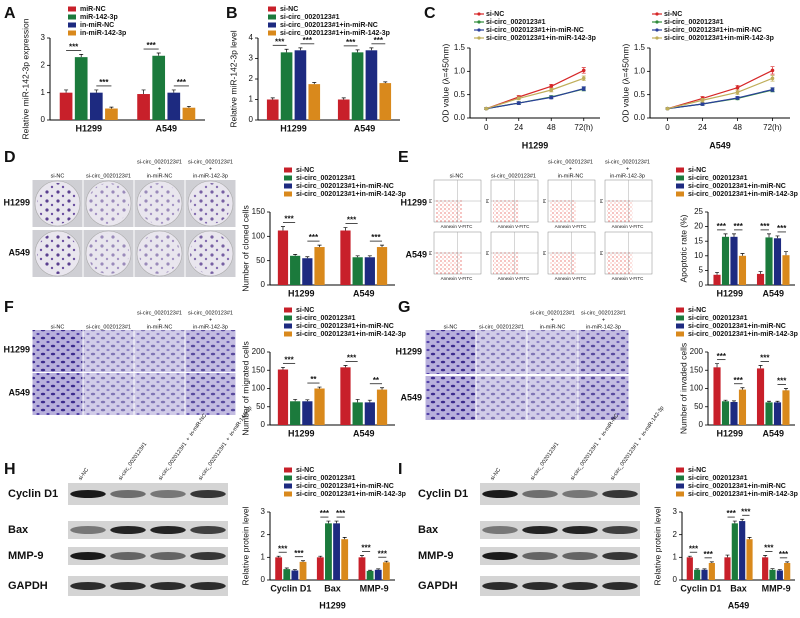  Describe the element at coordinates (552, 398) in the screenshot. I see `micrograph` at that location.